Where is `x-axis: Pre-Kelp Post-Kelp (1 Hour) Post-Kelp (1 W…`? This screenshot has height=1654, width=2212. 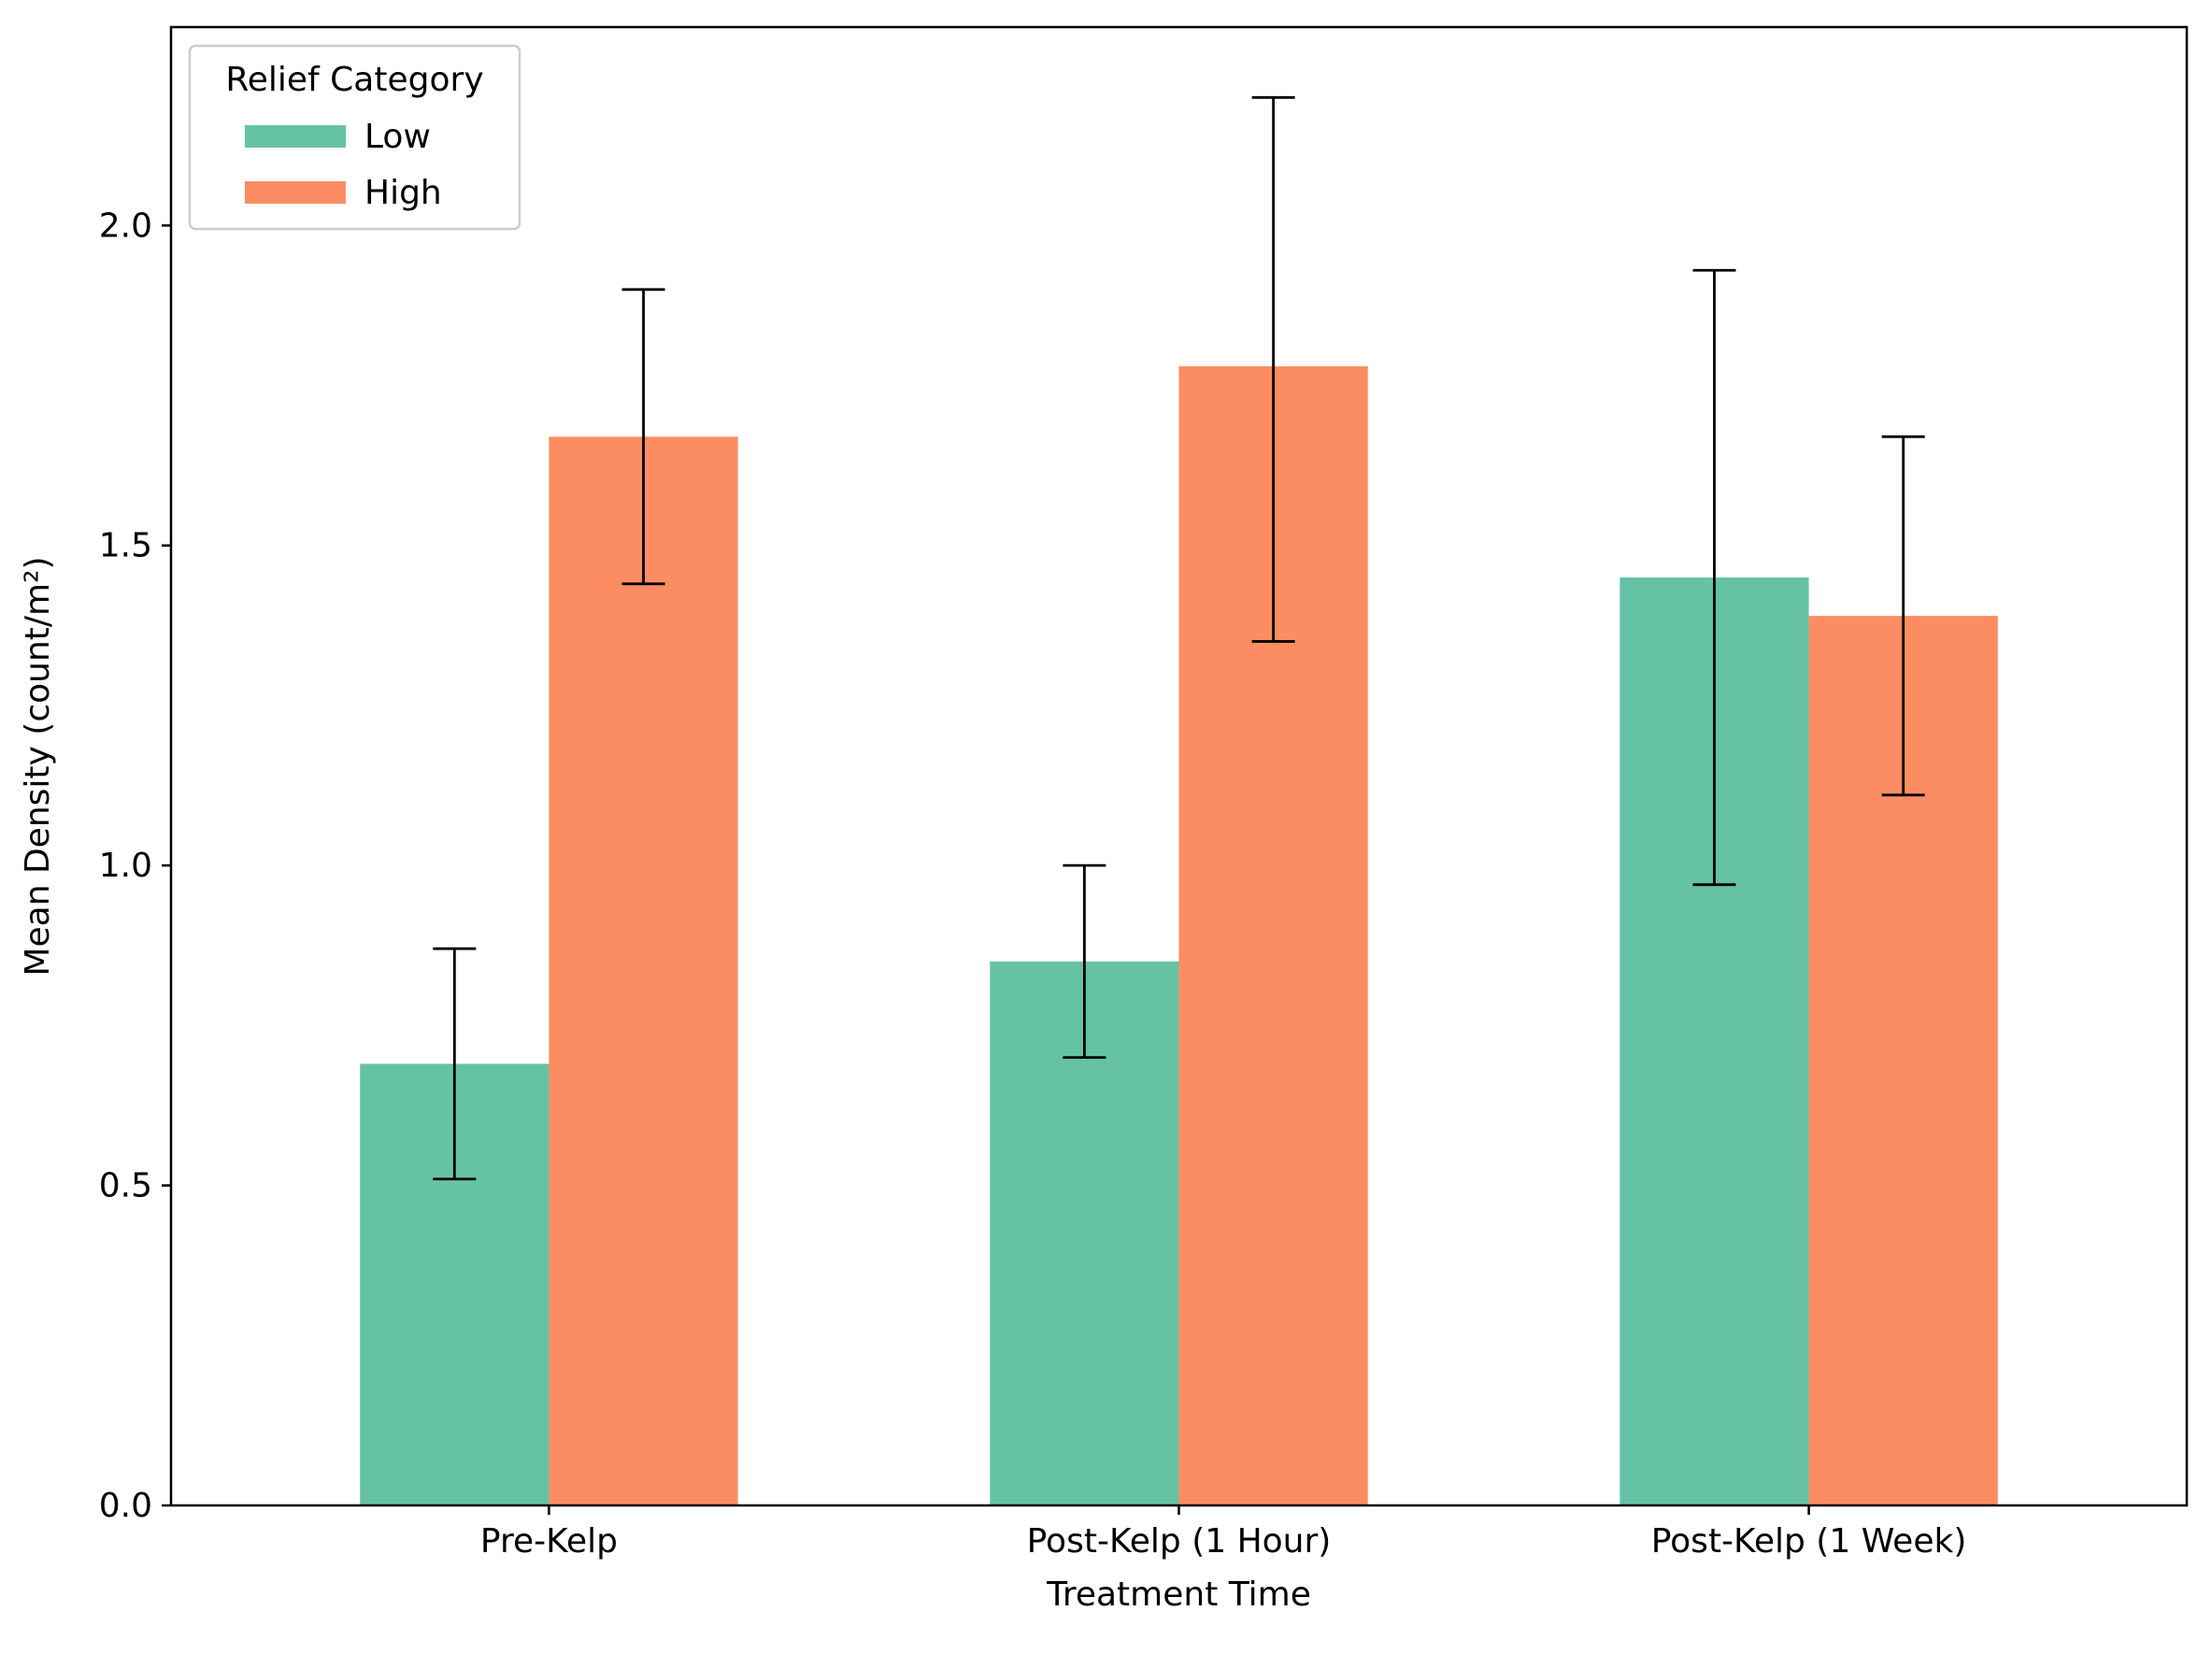
x-axis: Pre-Kelp Post-Kelp (1 Hour) Post-Kelp (1 W… is located at coordinates (1223, 1533).